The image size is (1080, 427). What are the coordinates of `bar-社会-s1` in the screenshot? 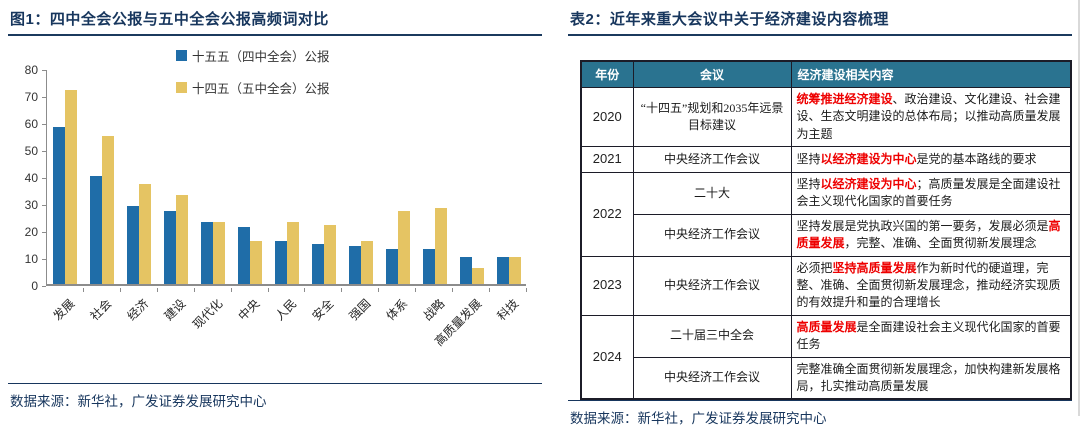 It's located at (108, 209).